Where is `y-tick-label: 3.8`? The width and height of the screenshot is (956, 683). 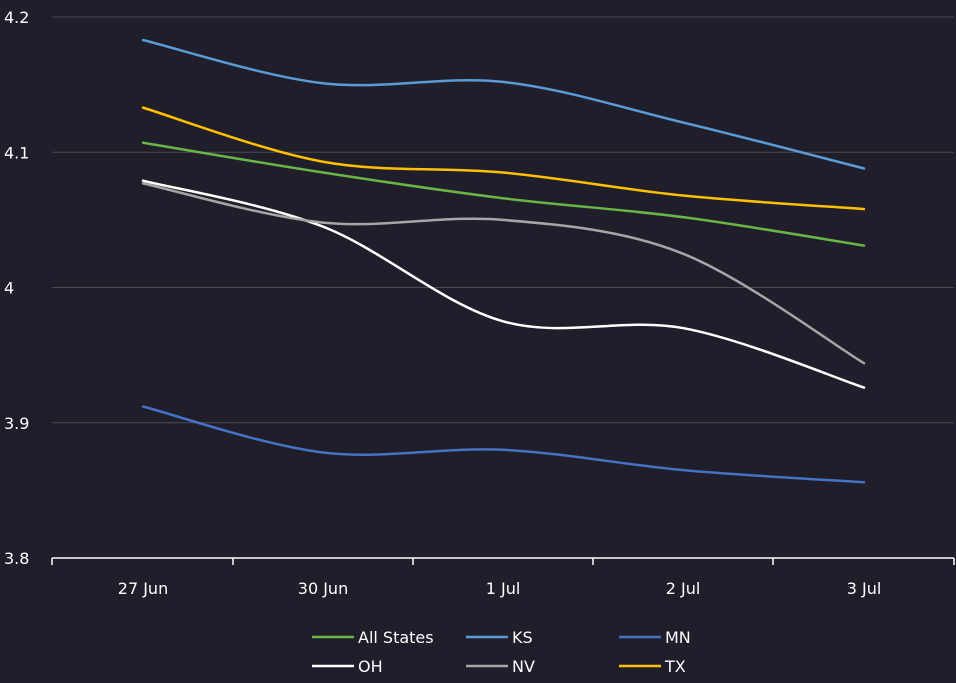
y-tick-label: 3.8 is located at coordinates (16, 558).